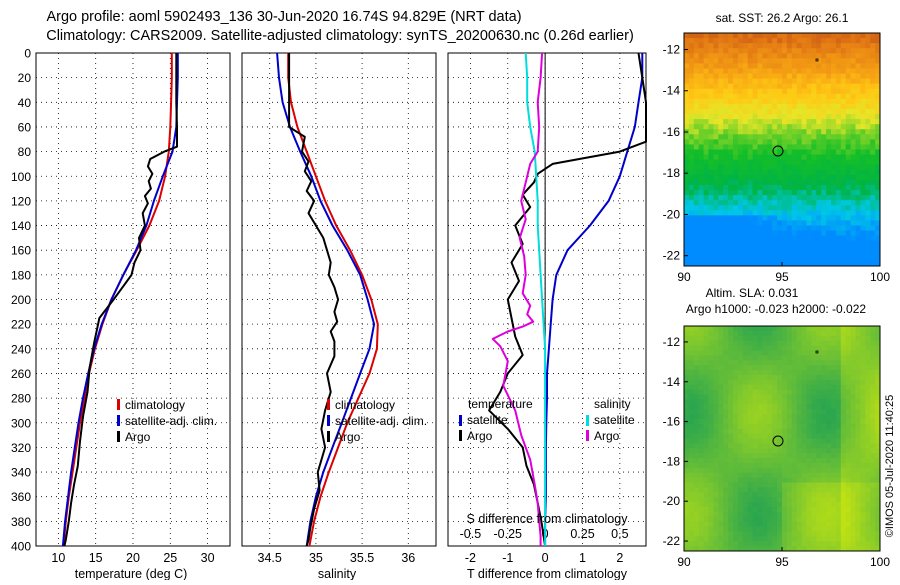 The height and width of the screenshot is (585, 900). Describe the element at coordinates (21, 547) in the screenshot. I see `depth-tick-label: 400` at that location.